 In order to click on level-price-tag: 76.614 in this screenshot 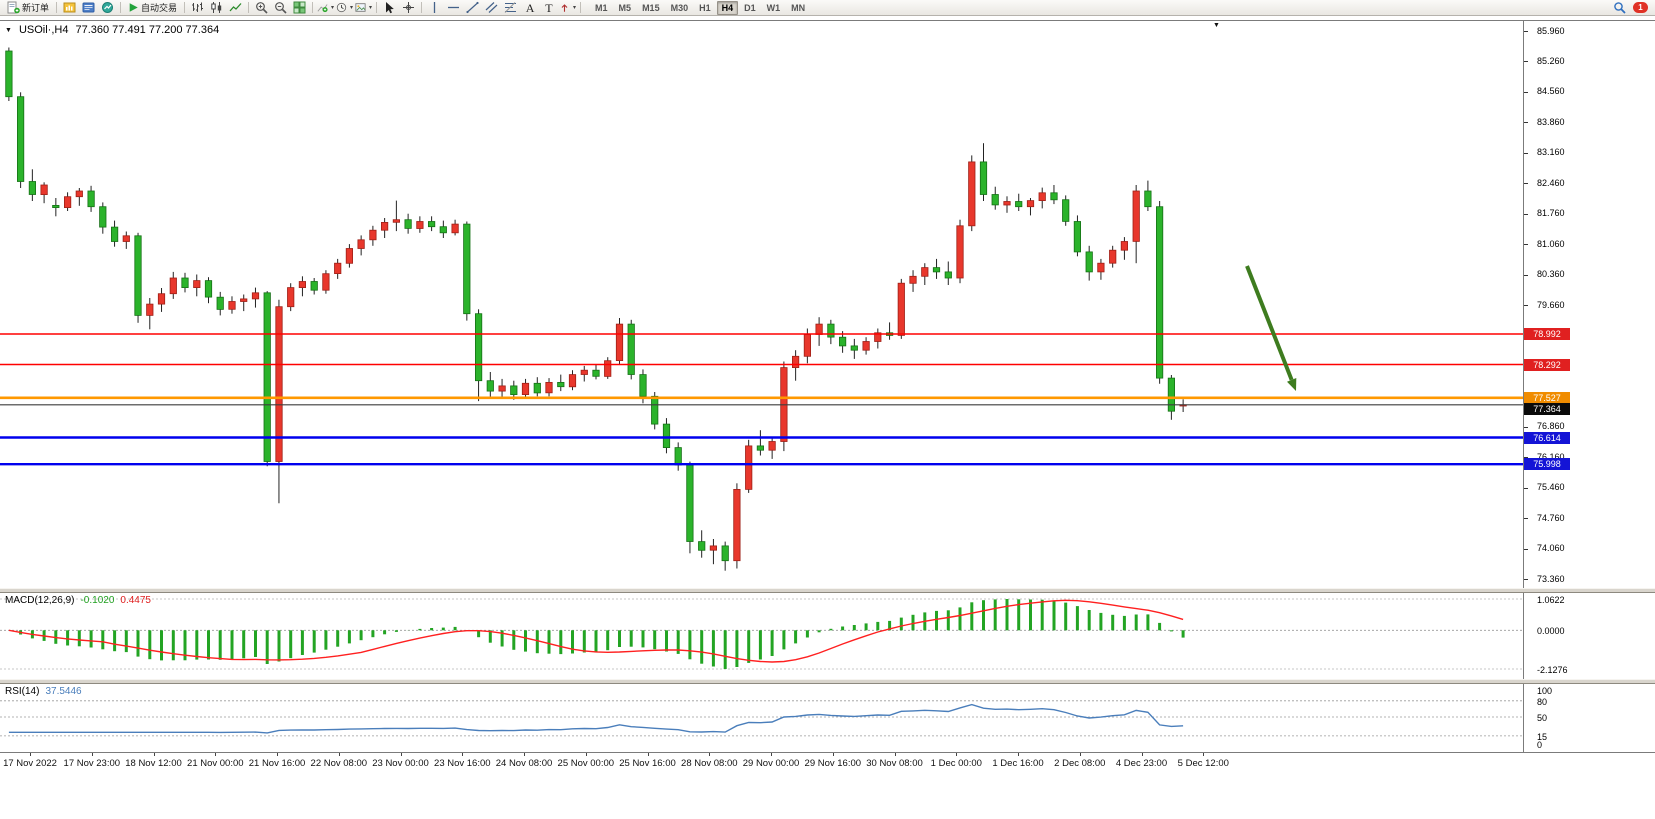, I will do `click(1547, 437)`.